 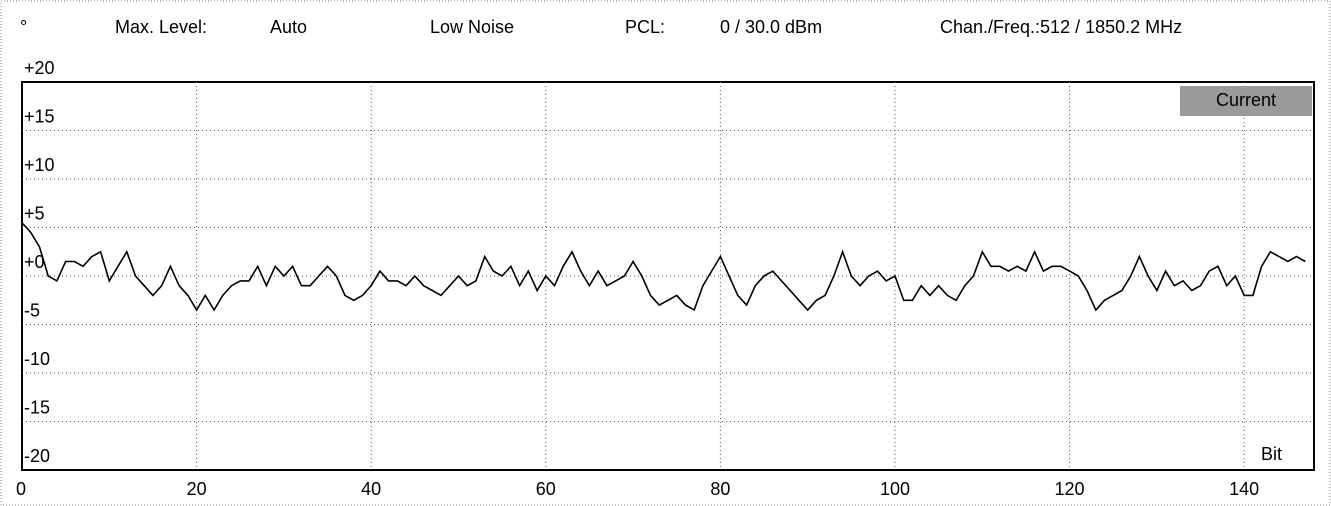 What do you see at coordinates (1061, 27) in the screenshot?
I see `header-item: Chan./Freq.:512 / 1850.2 MHz` at bounding box center [1061, 27].